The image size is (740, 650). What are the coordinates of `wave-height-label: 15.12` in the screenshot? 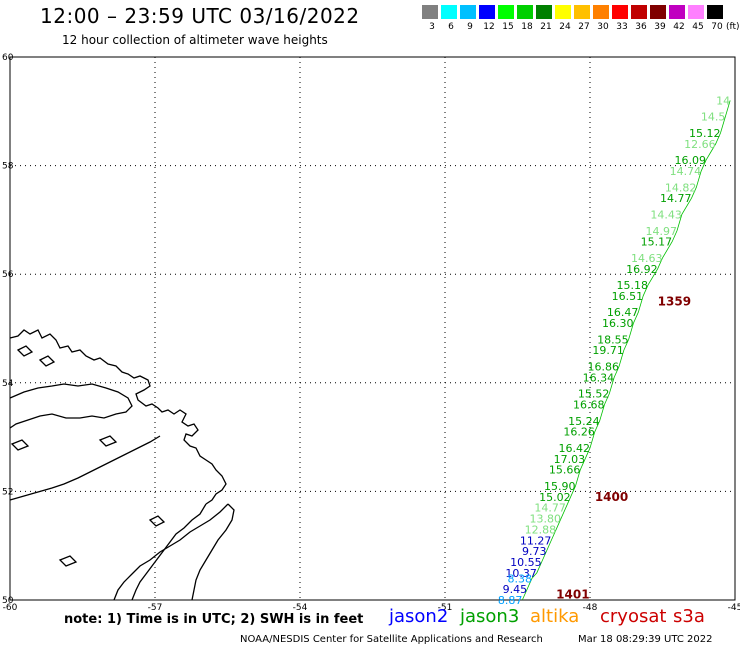 It's located at (705, 133).